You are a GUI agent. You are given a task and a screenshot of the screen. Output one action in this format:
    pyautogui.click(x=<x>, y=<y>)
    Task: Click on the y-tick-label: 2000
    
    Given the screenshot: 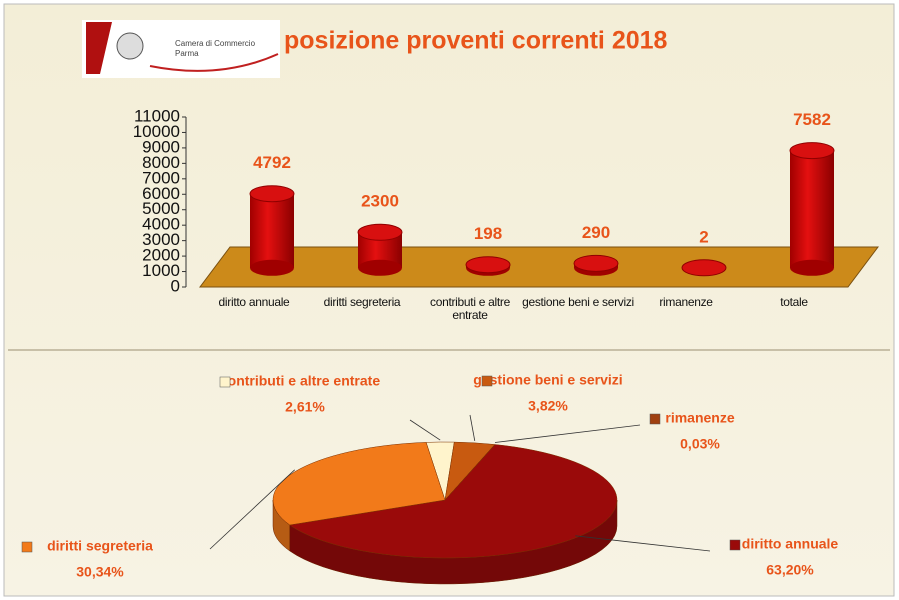 What is the action you would take?
    pyautogui.click(x=161, y=255)
    